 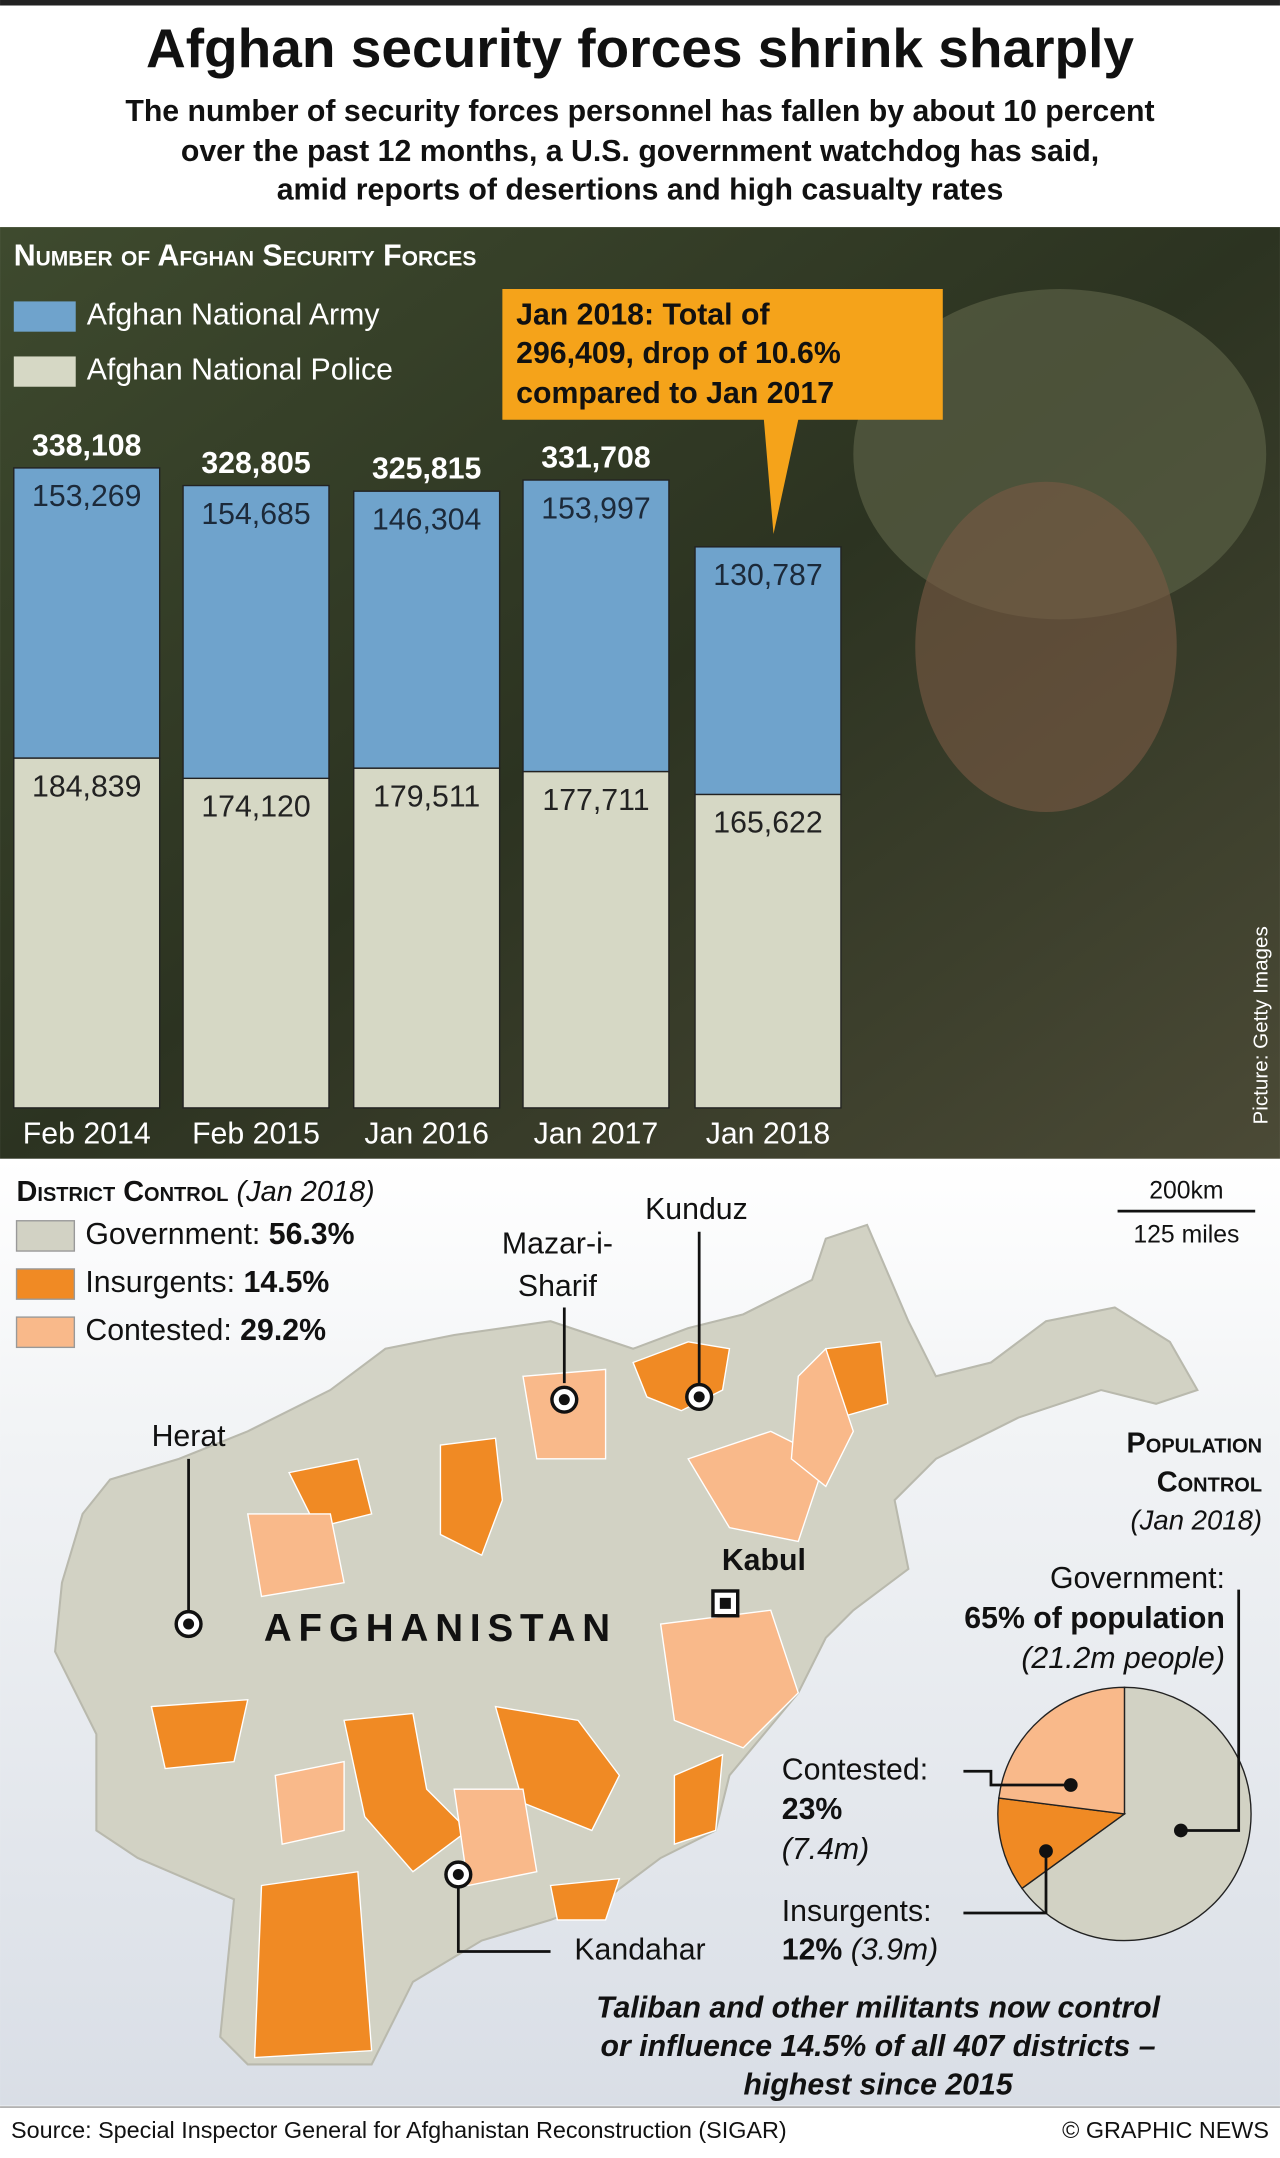 What do you see at coordinates (172, 1234) in the screenshot?
I see `legend-name: Government:` at bounding box center [172, 1234].